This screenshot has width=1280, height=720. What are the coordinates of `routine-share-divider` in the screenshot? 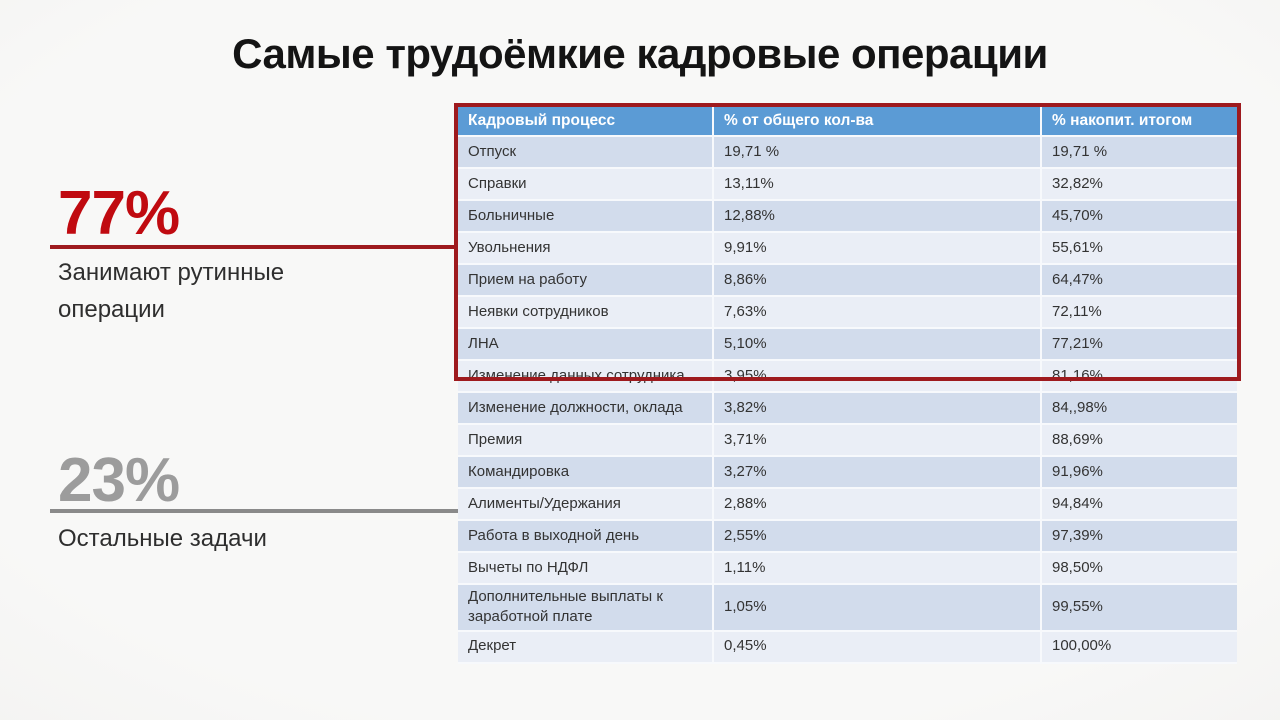 It's located at (254, 247).